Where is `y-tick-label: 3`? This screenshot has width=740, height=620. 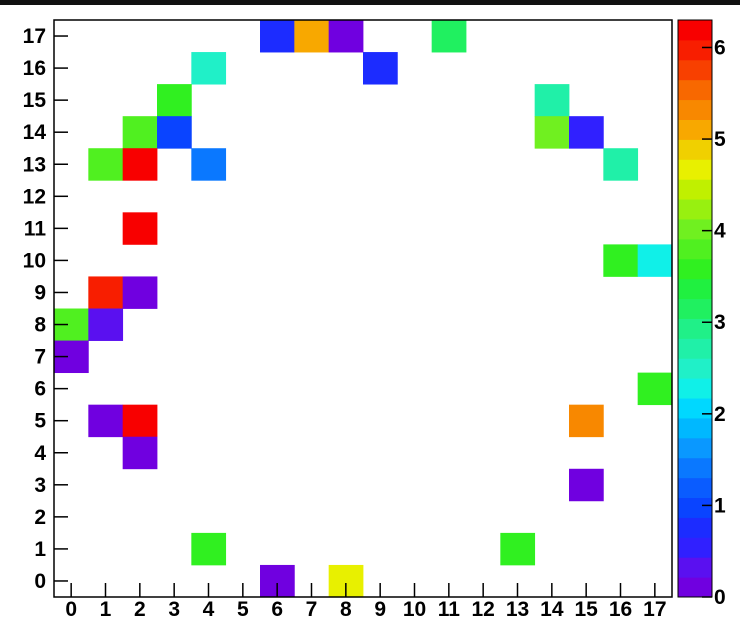 y-tick-label: 3 is located at coordinates (40, 485).